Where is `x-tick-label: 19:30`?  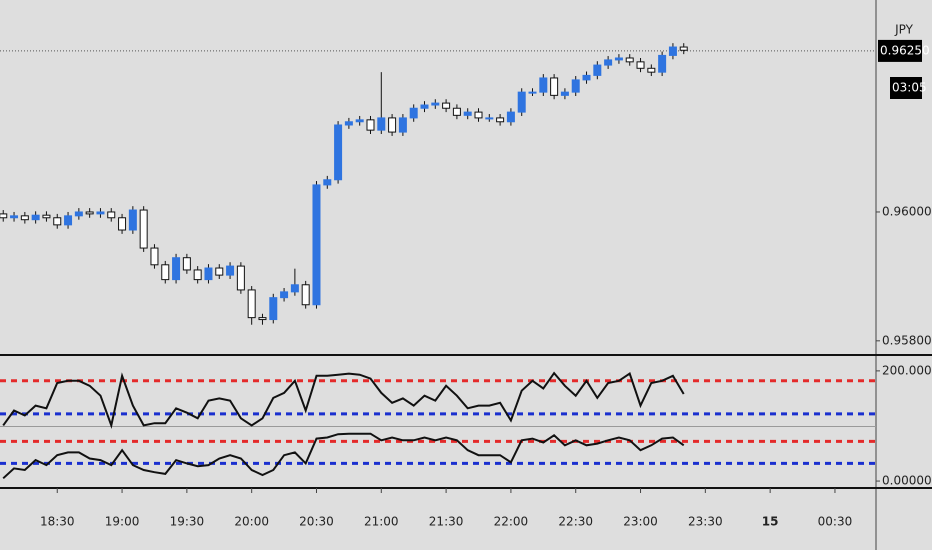 x-tick-label: 19:30 is located at coordinates (187, 522).